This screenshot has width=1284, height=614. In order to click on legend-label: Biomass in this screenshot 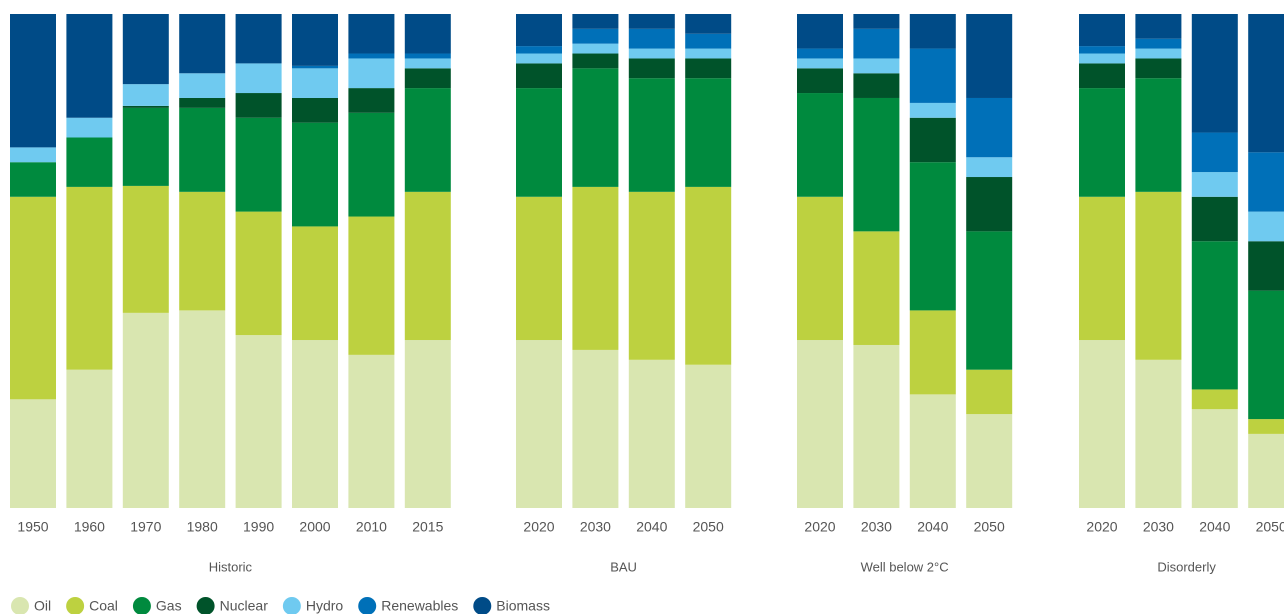, I will do `click(523, 606)`.